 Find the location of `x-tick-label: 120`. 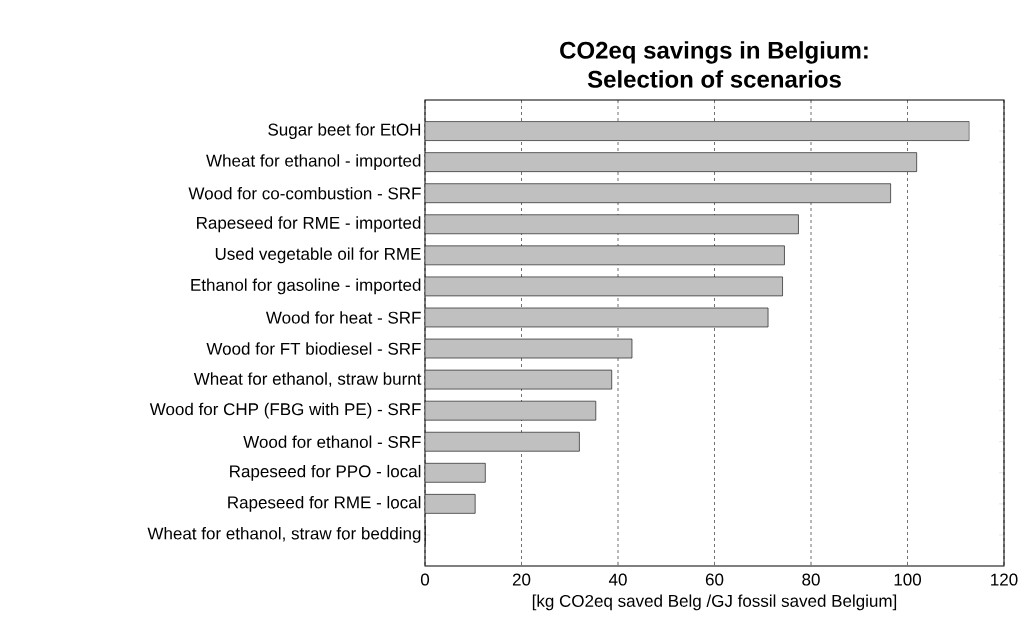

x-tick-label: 120 is located at coordinates (1004, 579).